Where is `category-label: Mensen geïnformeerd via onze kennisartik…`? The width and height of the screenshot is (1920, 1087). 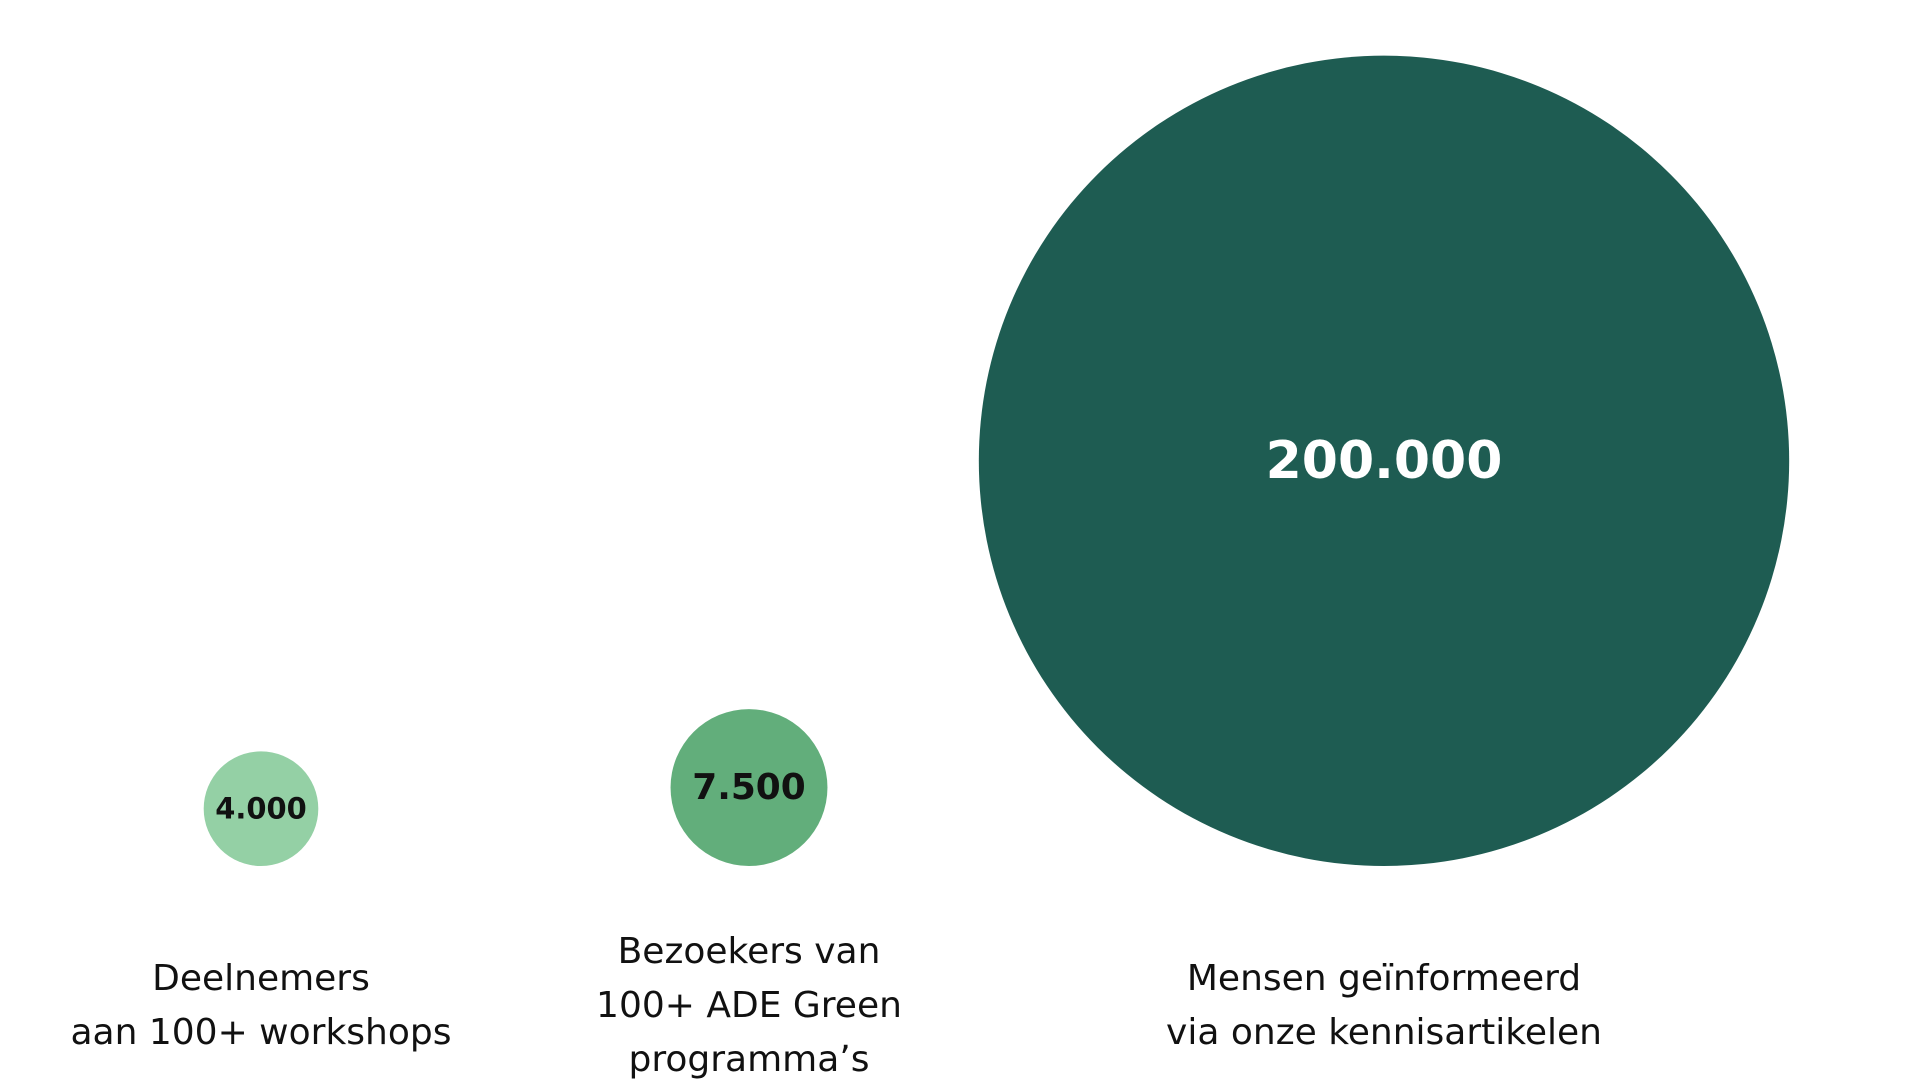 category-label: Mensen geïnformeerd via onze kennisartik… is located at coordinates (1384, 1005).